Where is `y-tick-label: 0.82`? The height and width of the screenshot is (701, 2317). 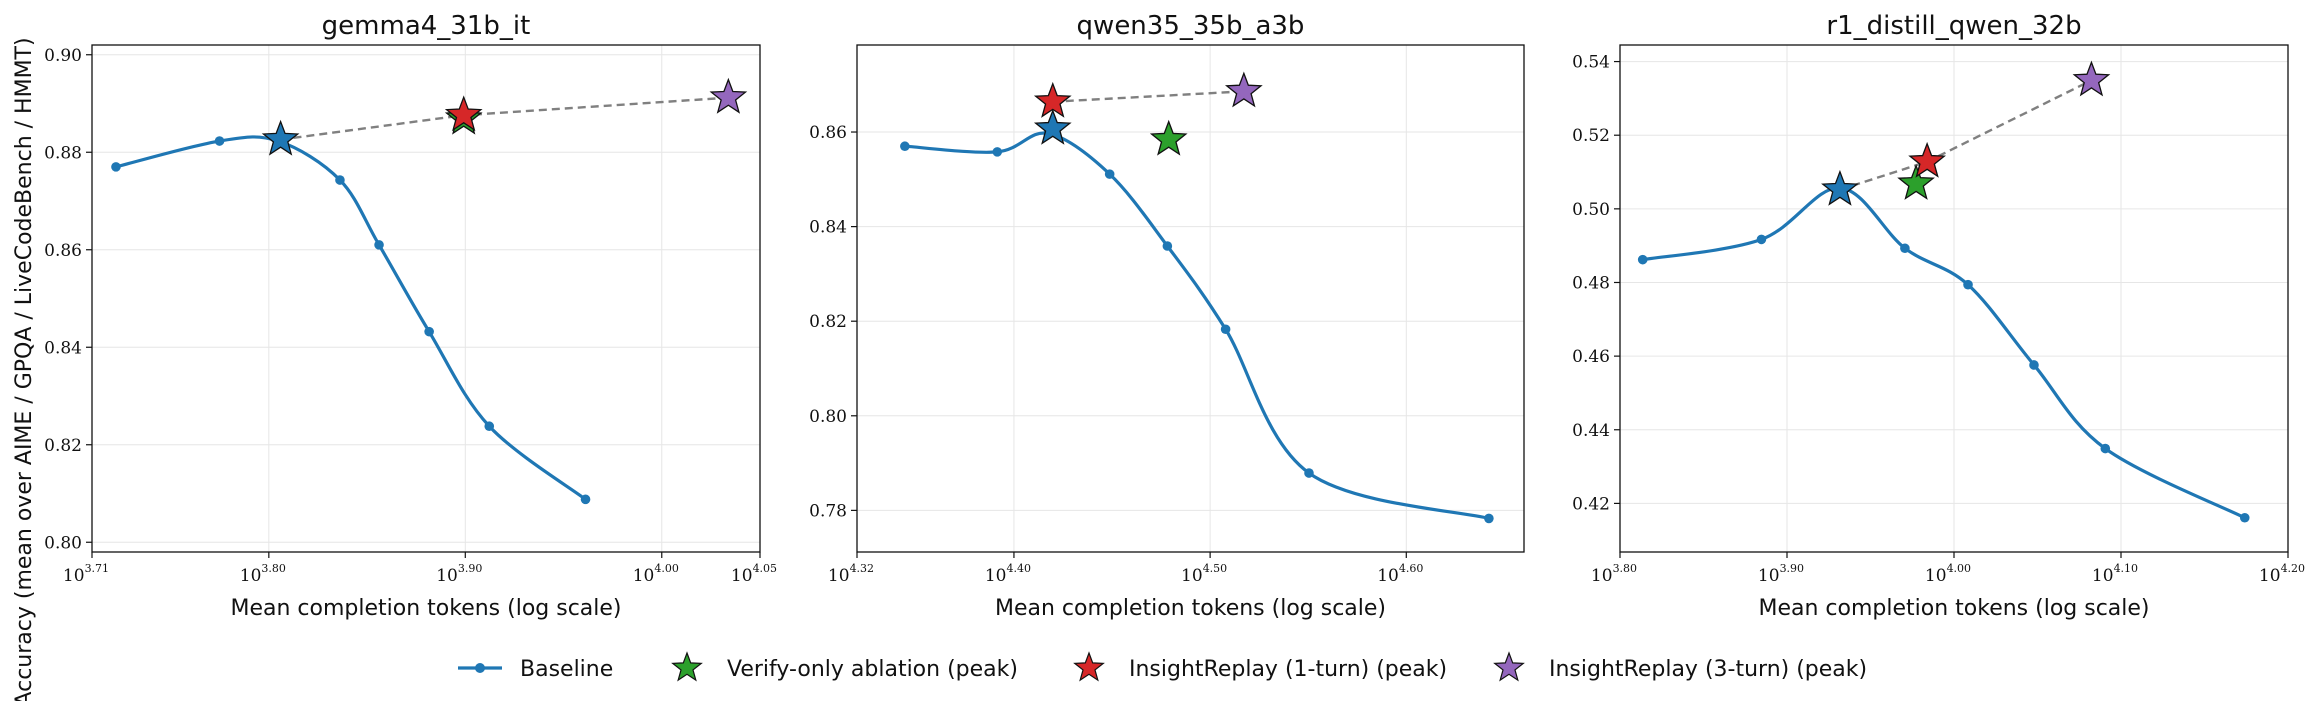 y-tick-label: 0.82 is located at coordinates (828, 322).